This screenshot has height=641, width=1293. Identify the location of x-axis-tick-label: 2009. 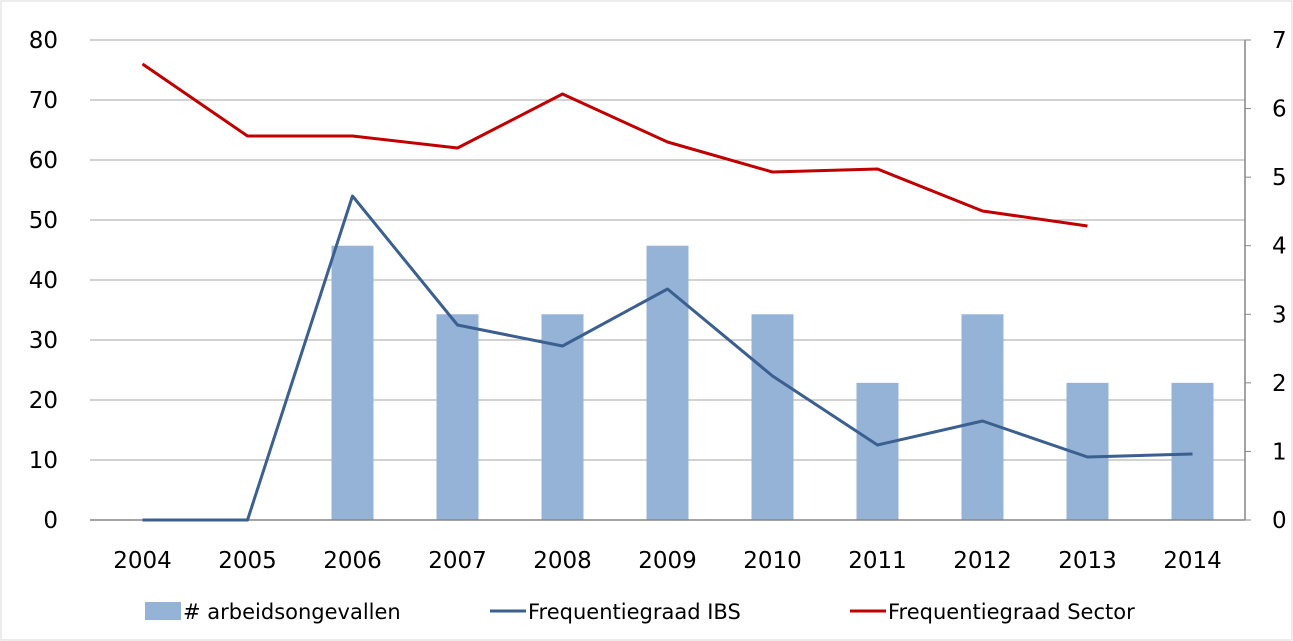
(667, 561).